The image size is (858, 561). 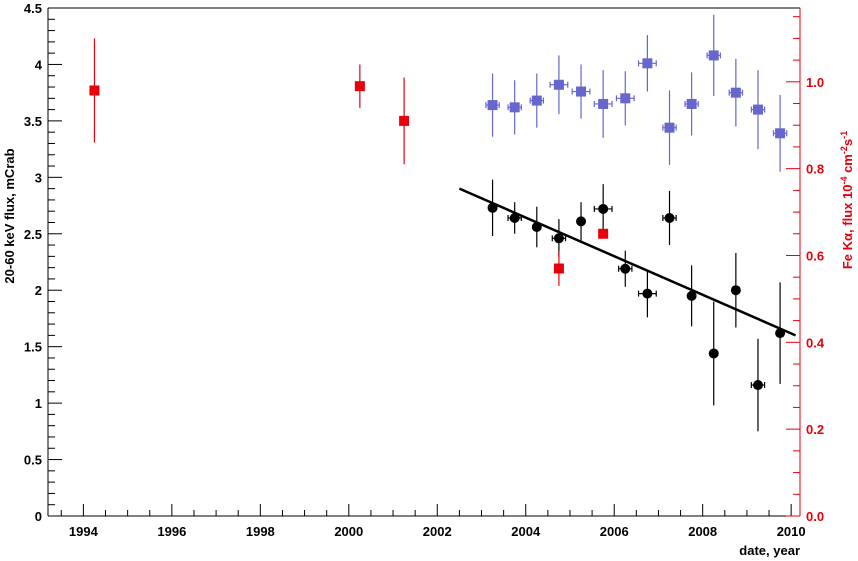 I want to click on x-tick-label: 1994, so click(x=84, y=531).